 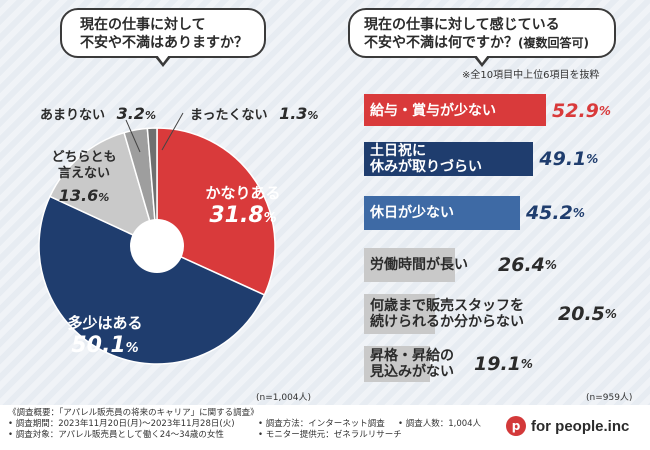 I want to click on footer-line-provider: • モニター提供元：ゼネラルリサーチ, so click(x=330, y=435).